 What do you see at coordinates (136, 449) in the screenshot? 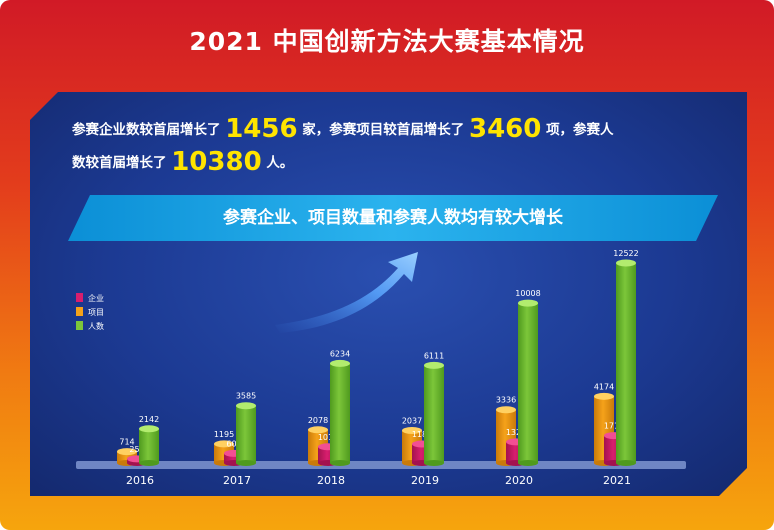
I see `data-label: 256` at bounding box center [136, 449].